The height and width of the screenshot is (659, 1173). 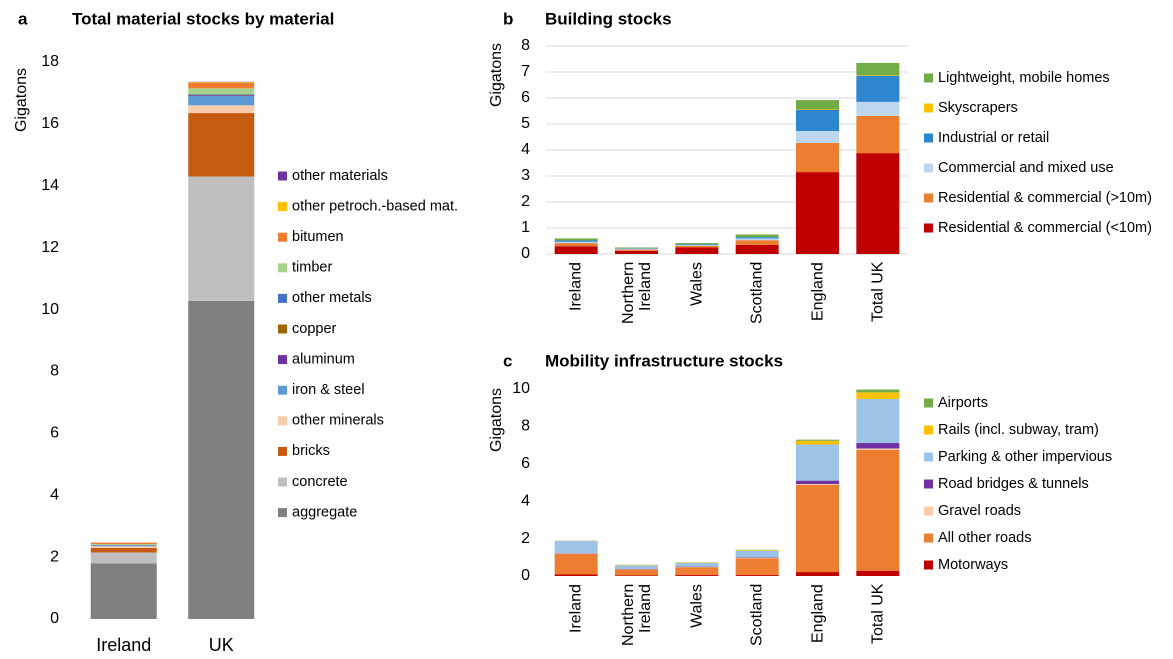 What do you see at coordinates (375, 206) in the screenshot?
I see `legend-label: other petroch.-based mat.` at bounding box center [375, 206].